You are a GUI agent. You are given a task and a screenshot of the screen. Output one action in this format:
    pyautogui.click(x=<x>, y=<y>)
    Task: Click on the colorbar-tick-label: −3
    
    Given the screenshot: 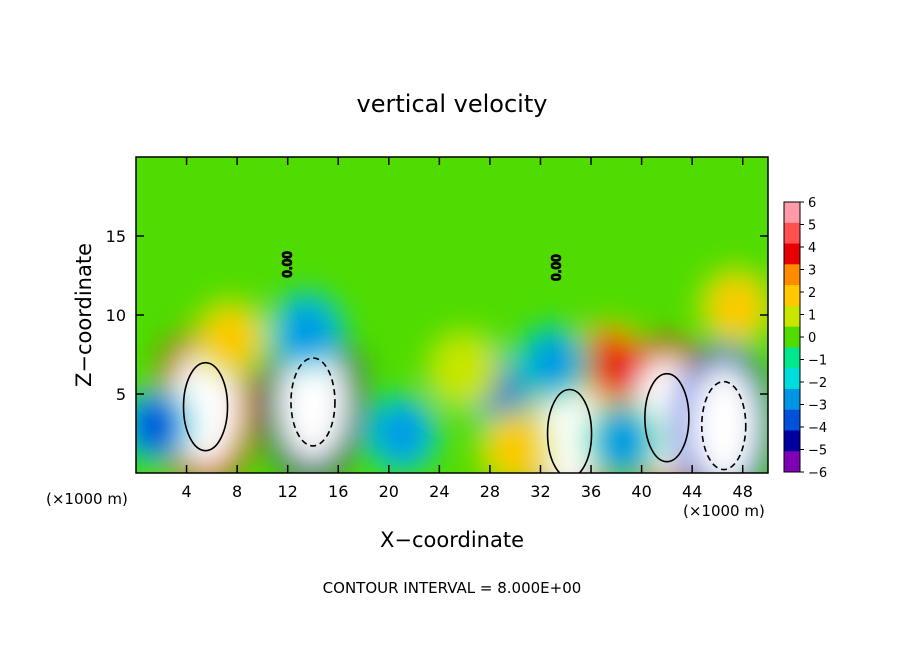 What is the action you would take?
    pyautogui.click(x=817, y=406)
    